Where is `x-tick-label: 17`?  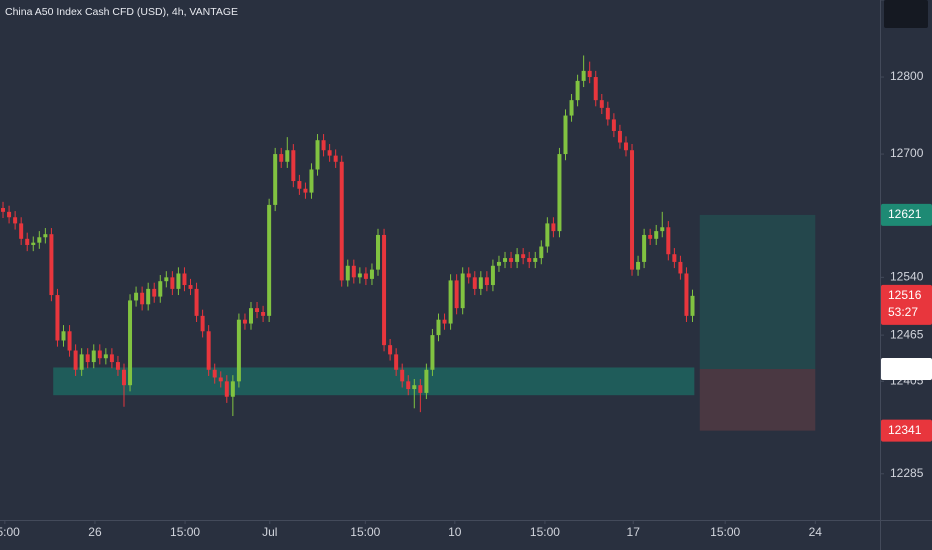
x-tick-label: 17 is located at coordinates (634, 532).